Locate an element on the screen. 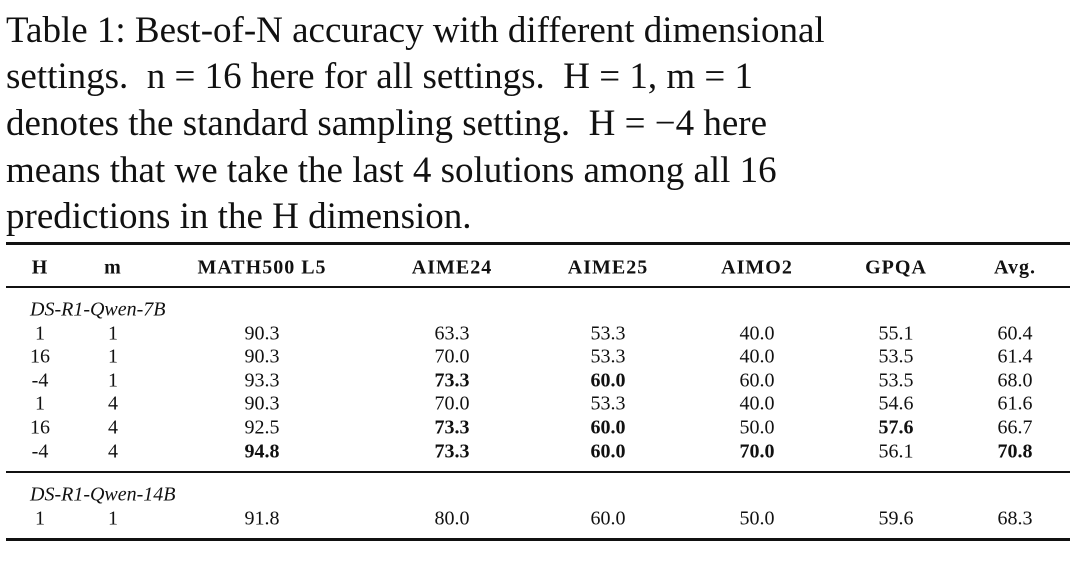  table-cell: 91.8 is located at coordinates (262, 518).